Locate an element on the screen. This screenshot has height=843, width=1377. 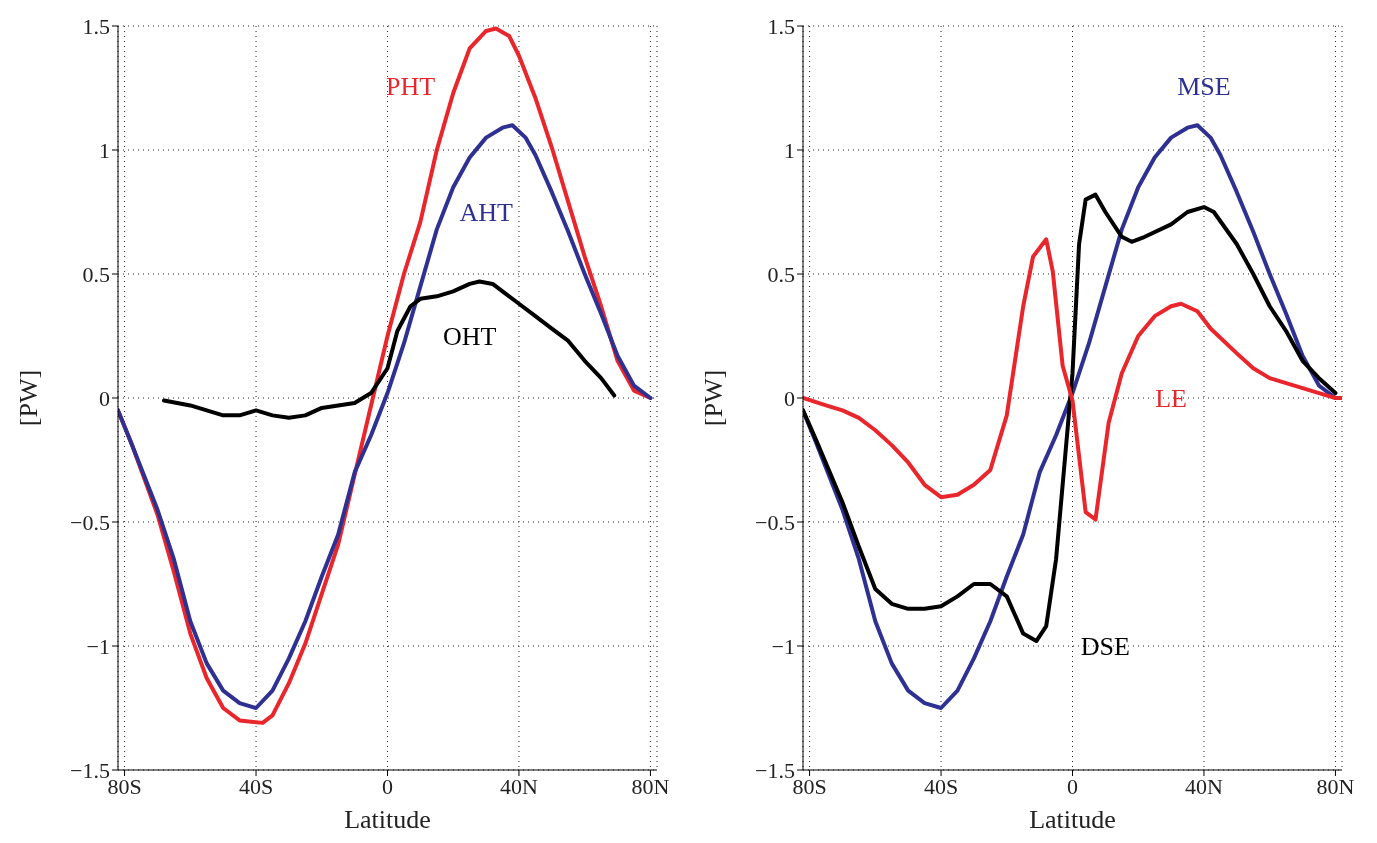
annotation: LE is located at coordinates (1171, 399).